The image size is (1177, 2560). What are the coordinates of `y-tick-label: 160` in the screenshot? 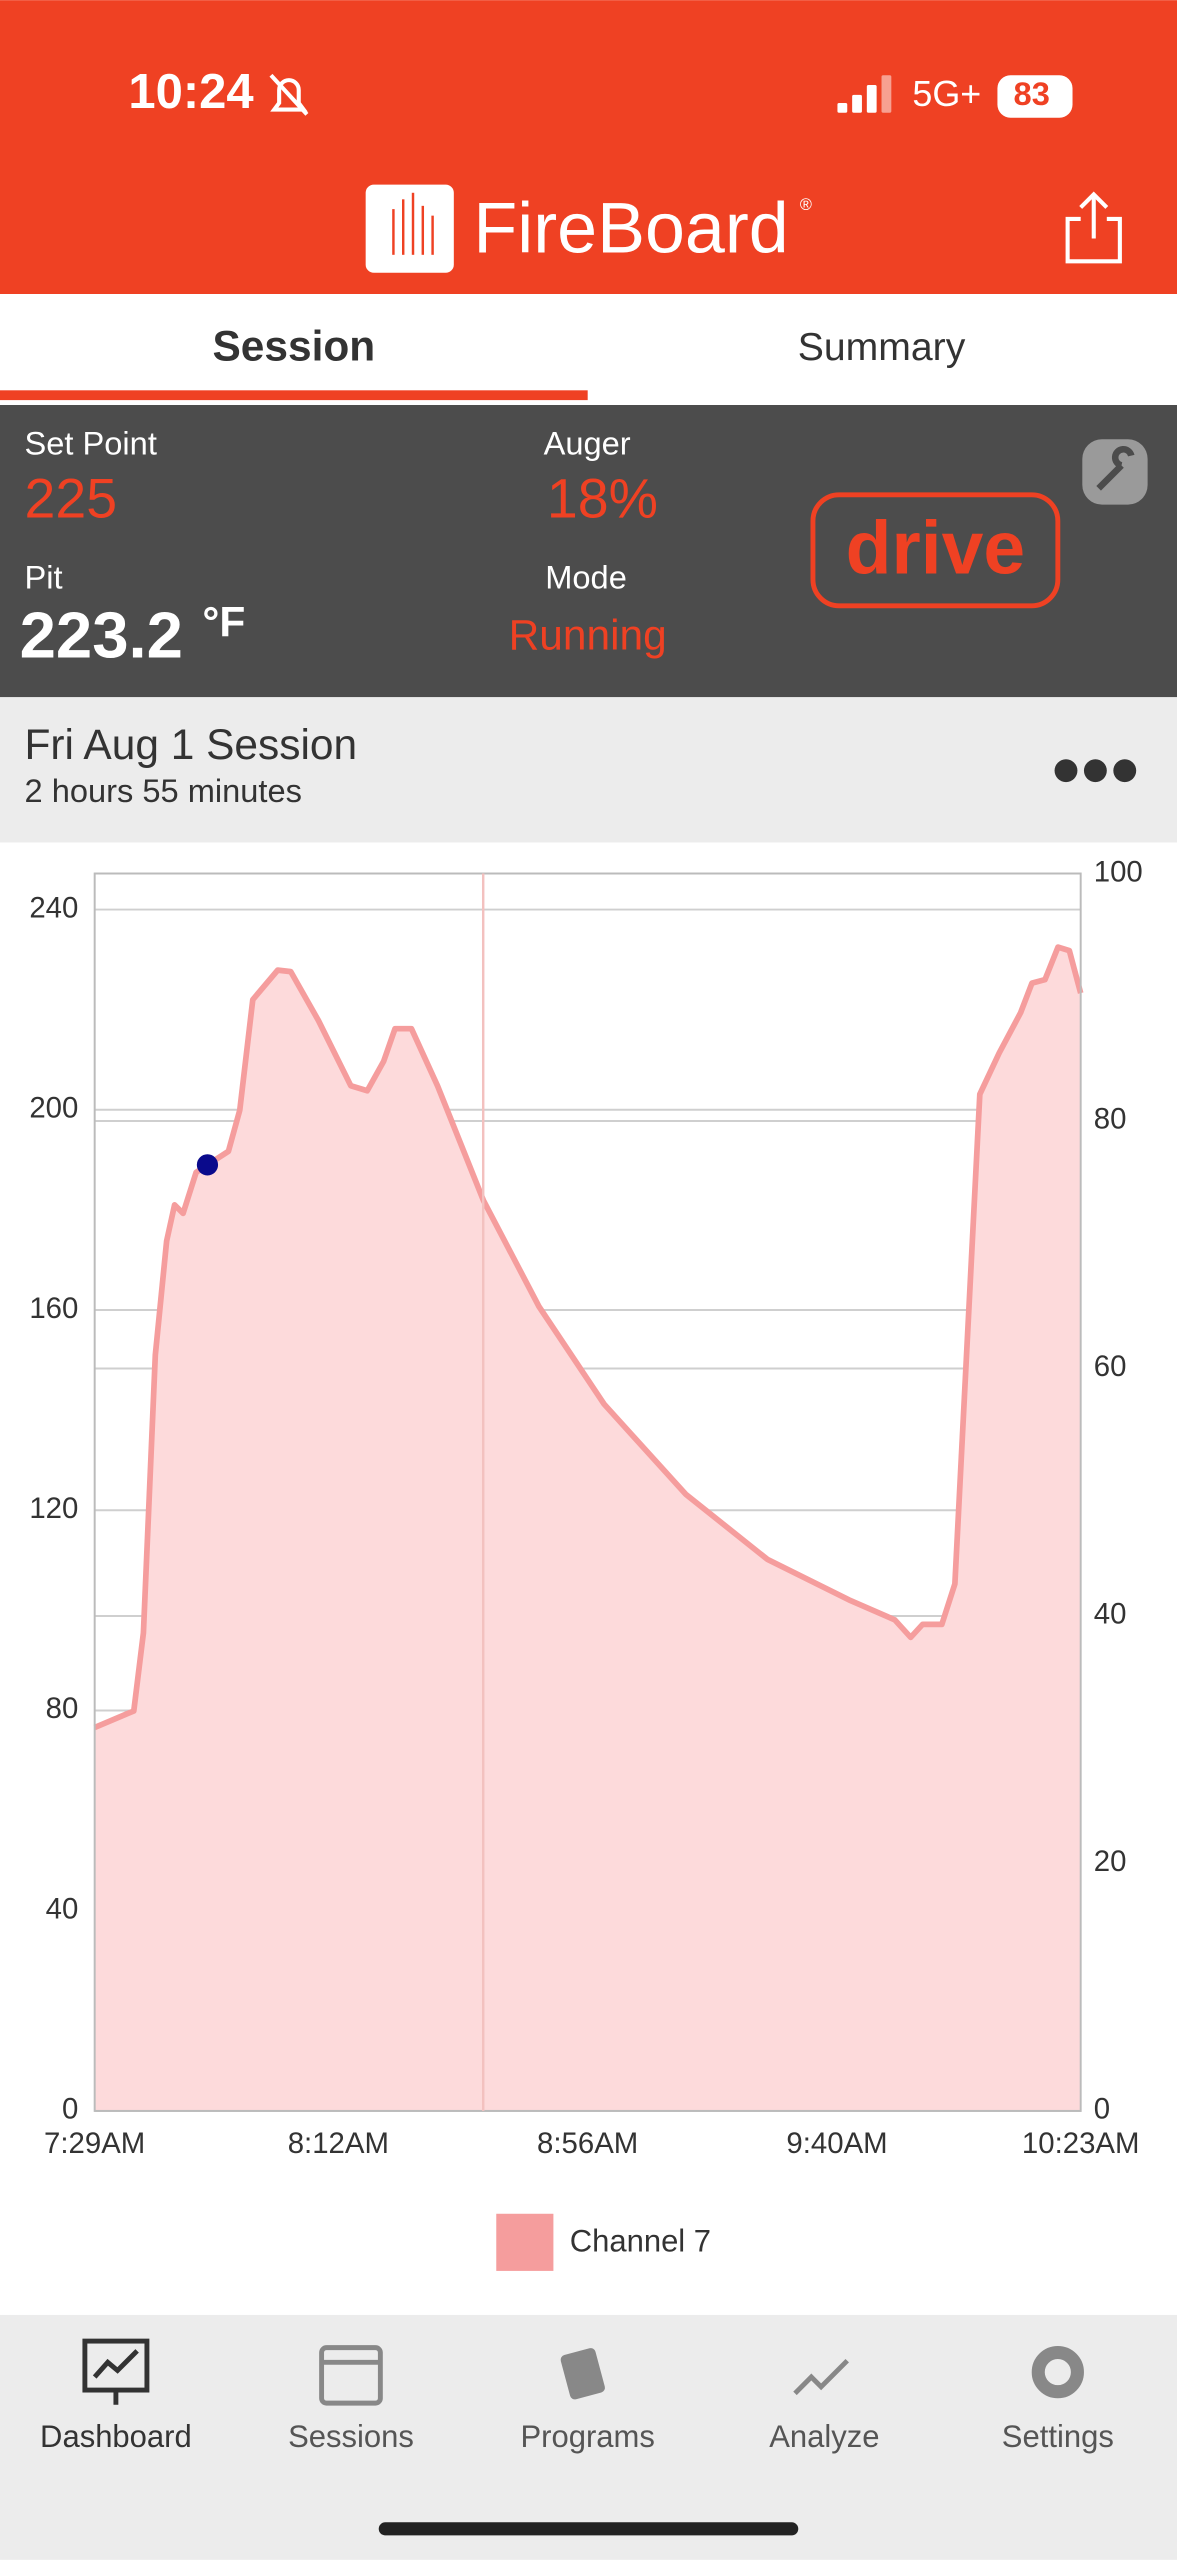 It's located at (53, 1308).